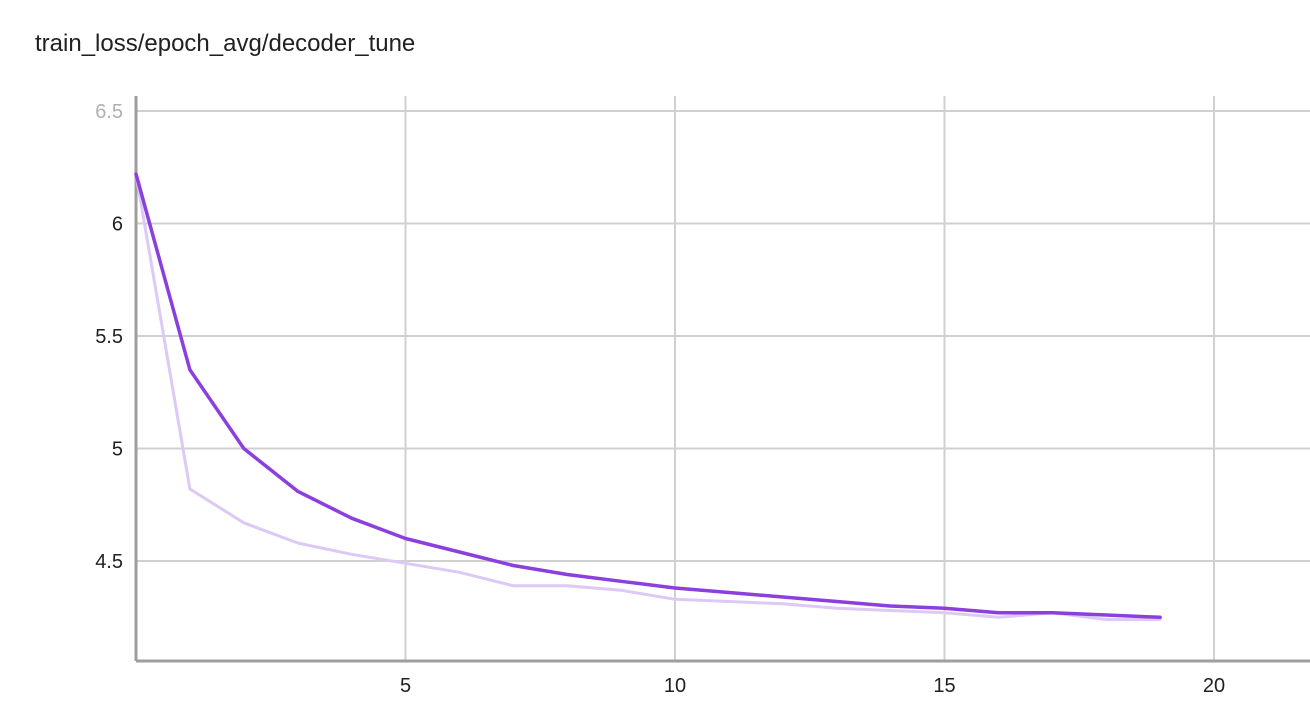  What do you see at coordinates (675, 686) in the screenshot?
I see `x-tick-label: 10` at bounding box center [675, 686].